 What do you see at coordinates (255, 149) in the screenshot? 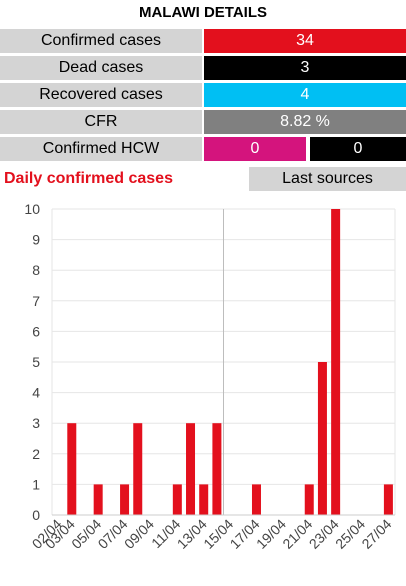
I see `hcw-value-1: 0` at bounding box center [255, 149].